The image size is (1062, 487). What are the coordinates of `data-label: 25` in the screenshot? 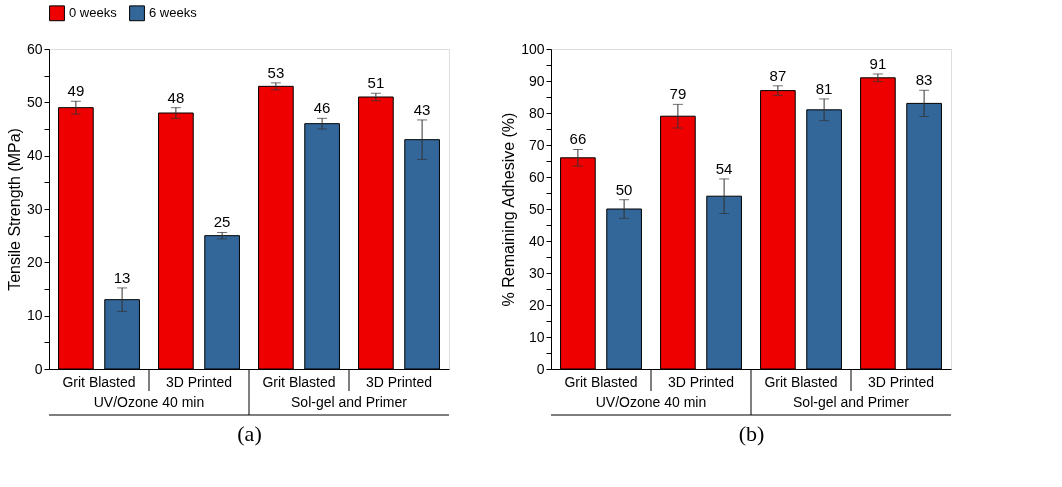 It's located at (222, 222).